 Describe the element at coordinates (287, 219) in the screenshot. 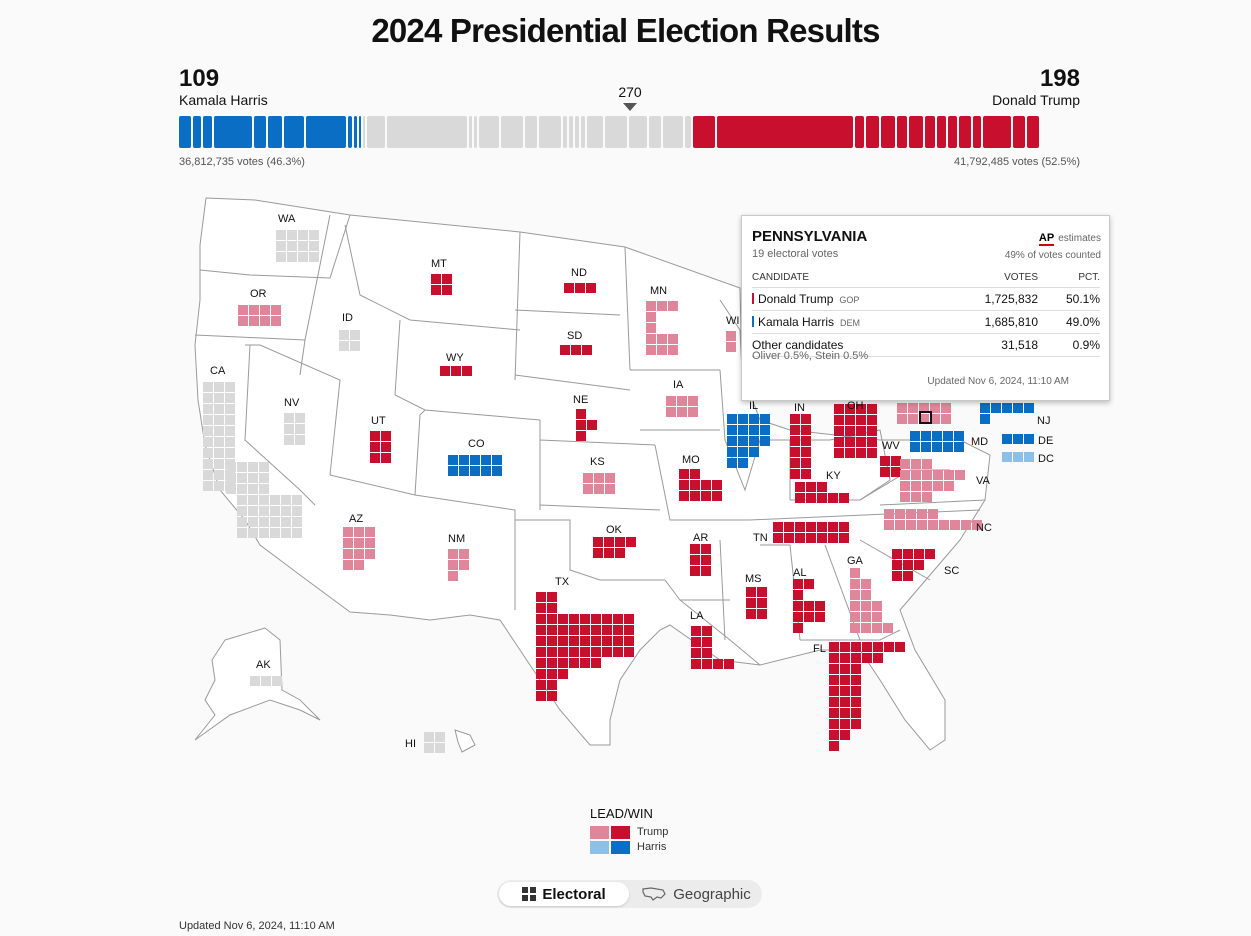

I see `state-label-wa: WA` at that location.